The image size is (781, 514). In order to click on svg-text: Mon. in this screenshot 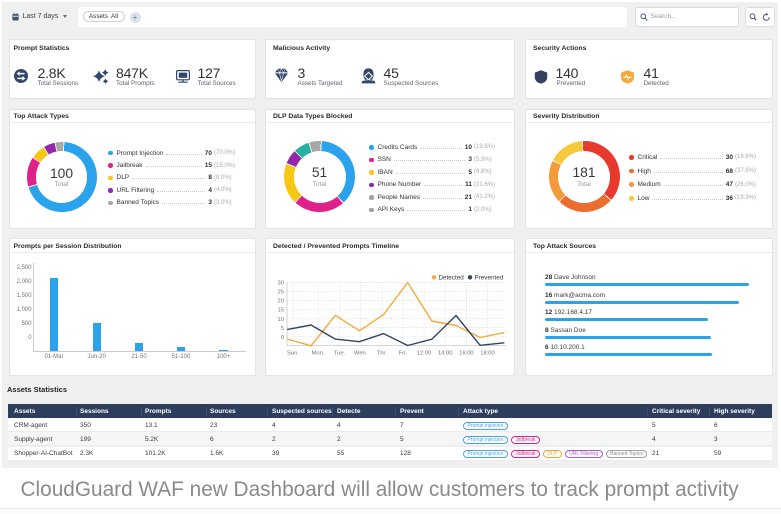, I will do `click(318, 354)`.